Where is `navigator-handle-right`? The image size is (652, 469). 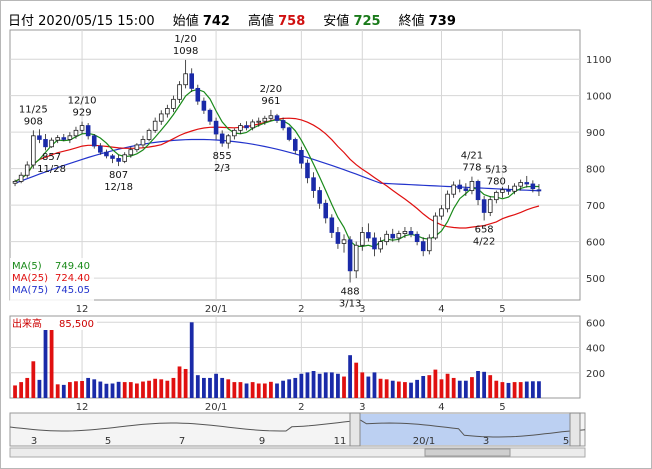 navigator-handle-right is located at coordinates (575, 429).